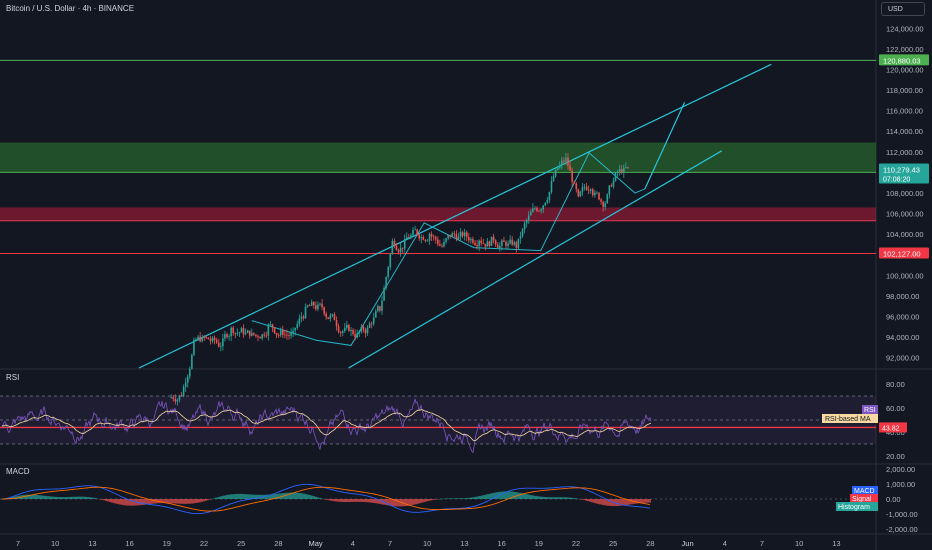  What do you see at coordinates (848, 419) in the screenshot?
I see `rsi-ma-legend: RSI-based MA` at bounding box center [848, 419].